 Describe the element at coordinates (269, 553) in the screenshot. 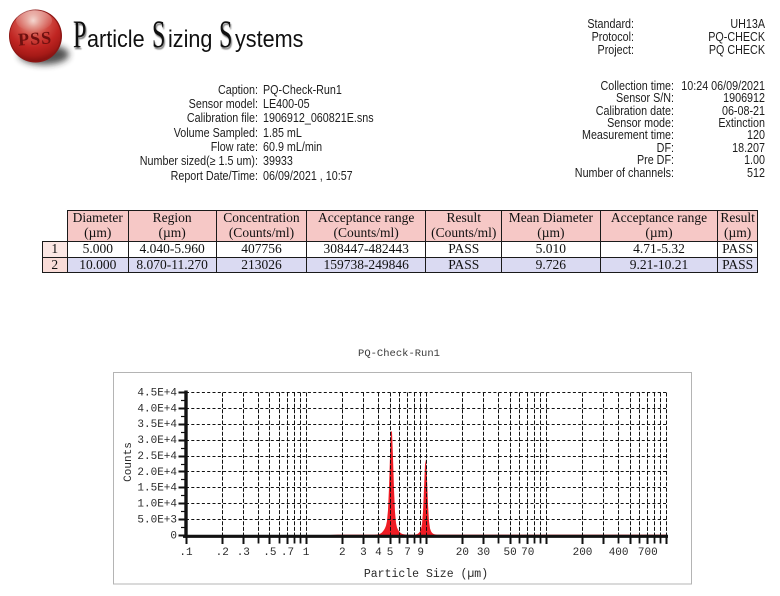

I see `svg-text: .5` at that location.